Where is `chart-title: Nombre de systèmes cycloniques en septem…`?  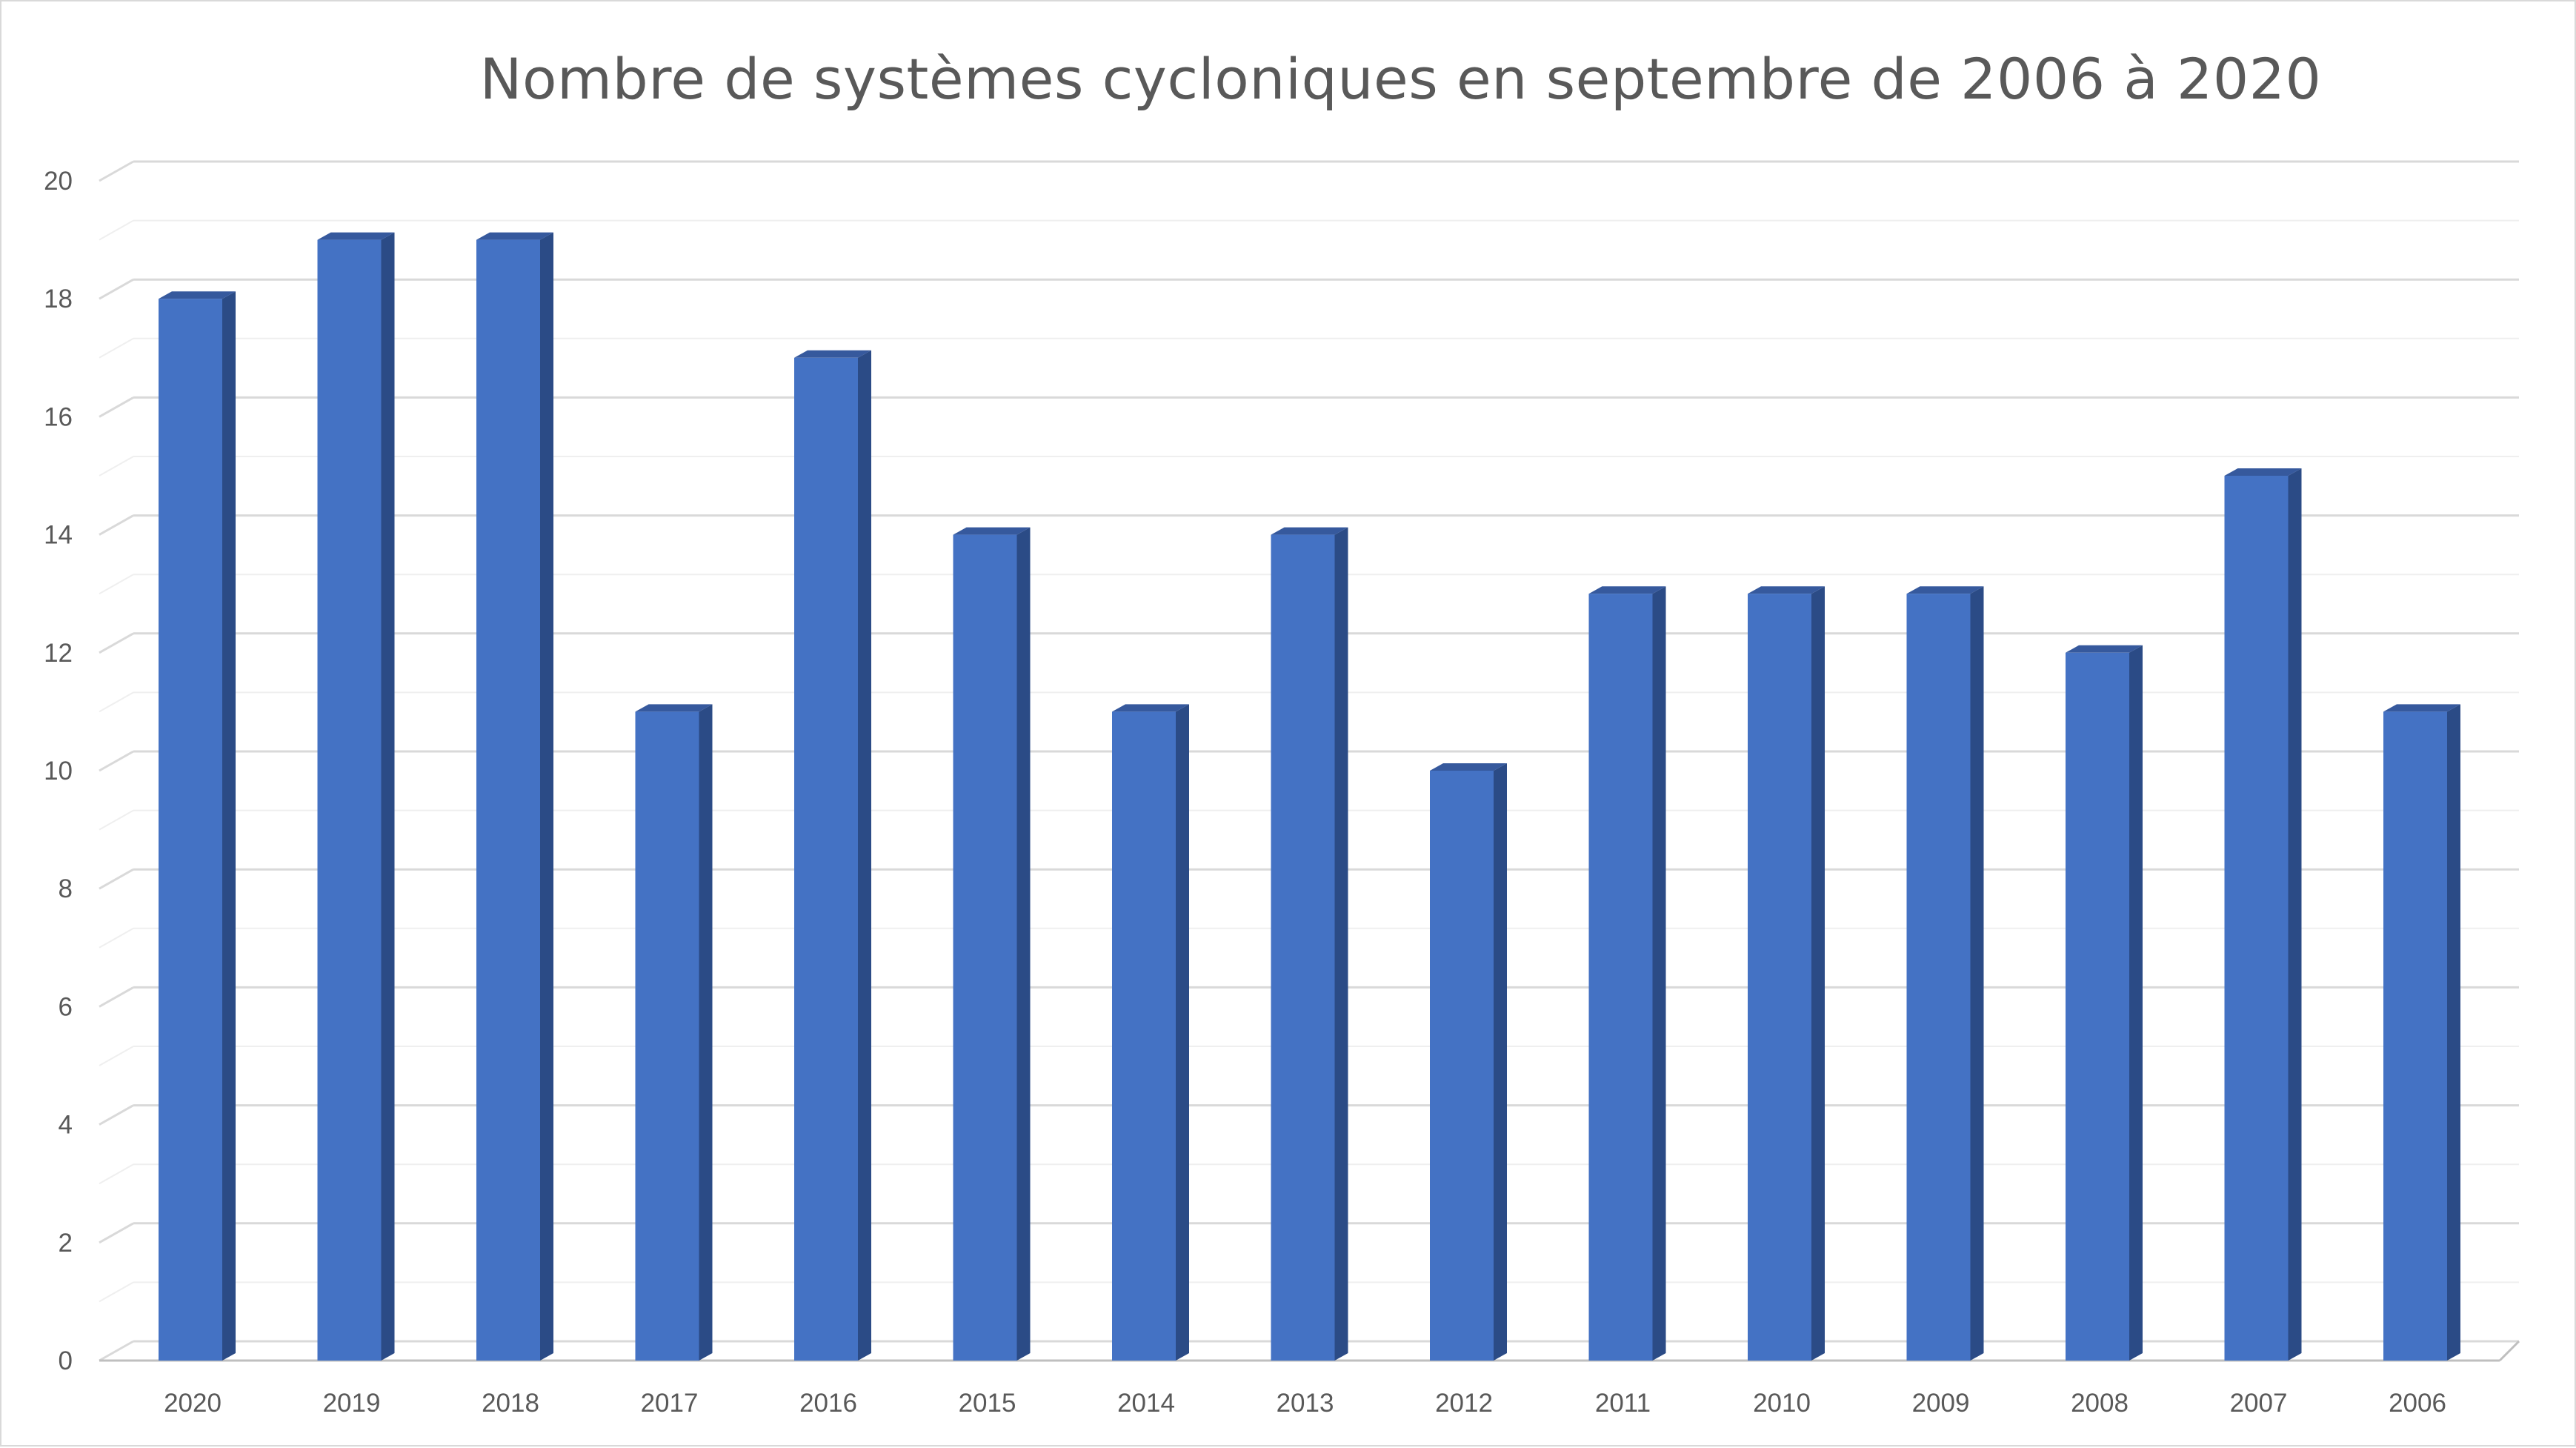 chart-title: Nombre de systèmes cycloniques en septem… is located at coordinates (1400, 79).